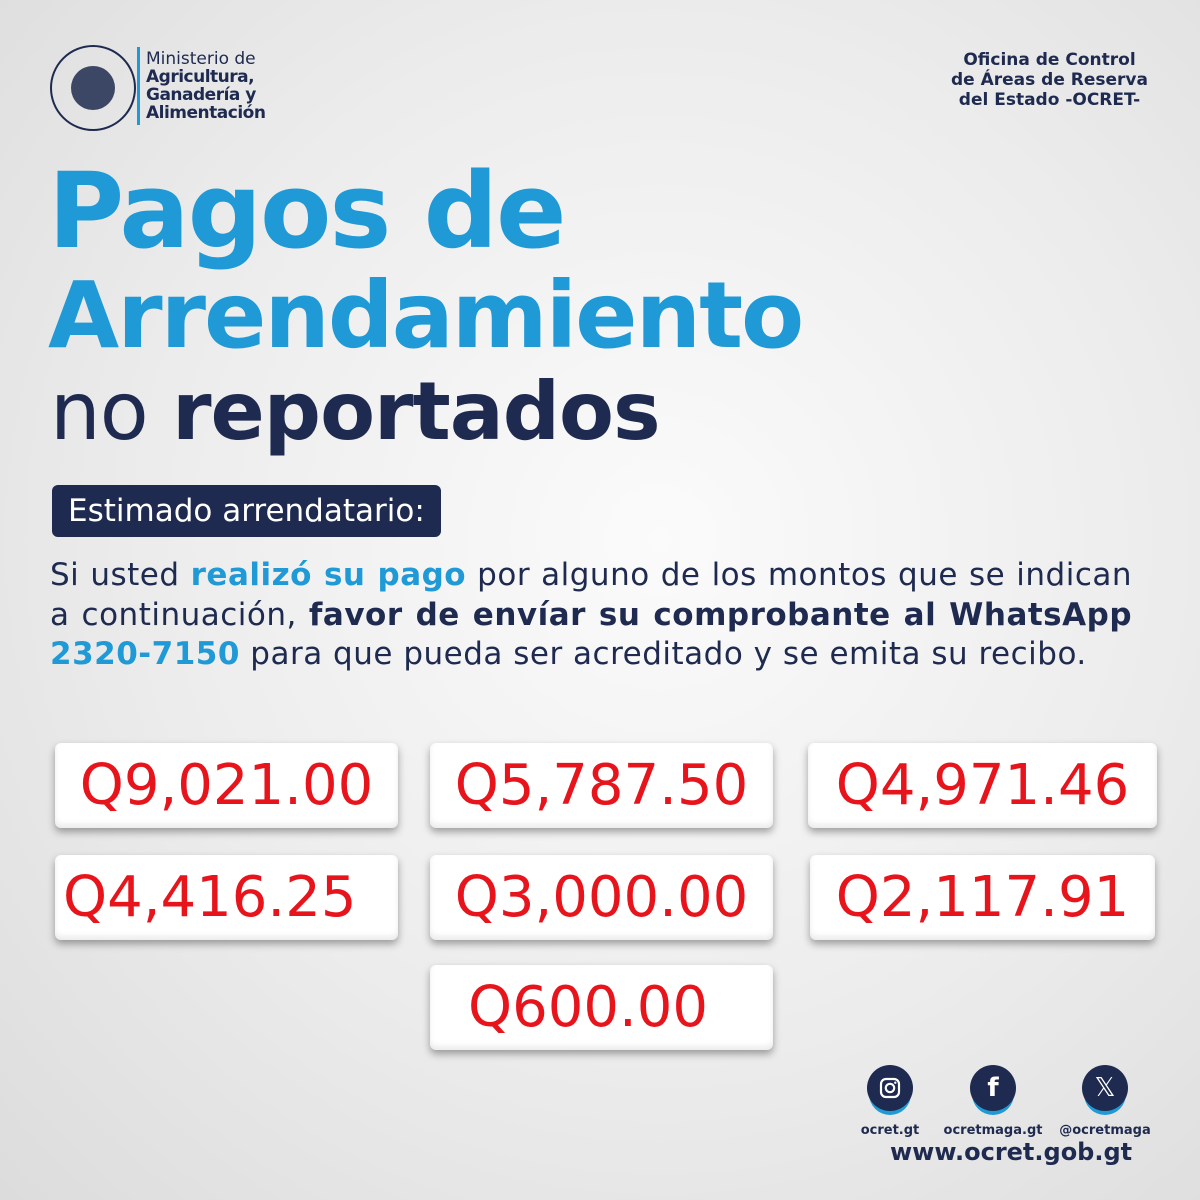  Describe the element at coordinates (982, 897) in the screenshot. I see `amount-box: Q2,117.91` at that location.